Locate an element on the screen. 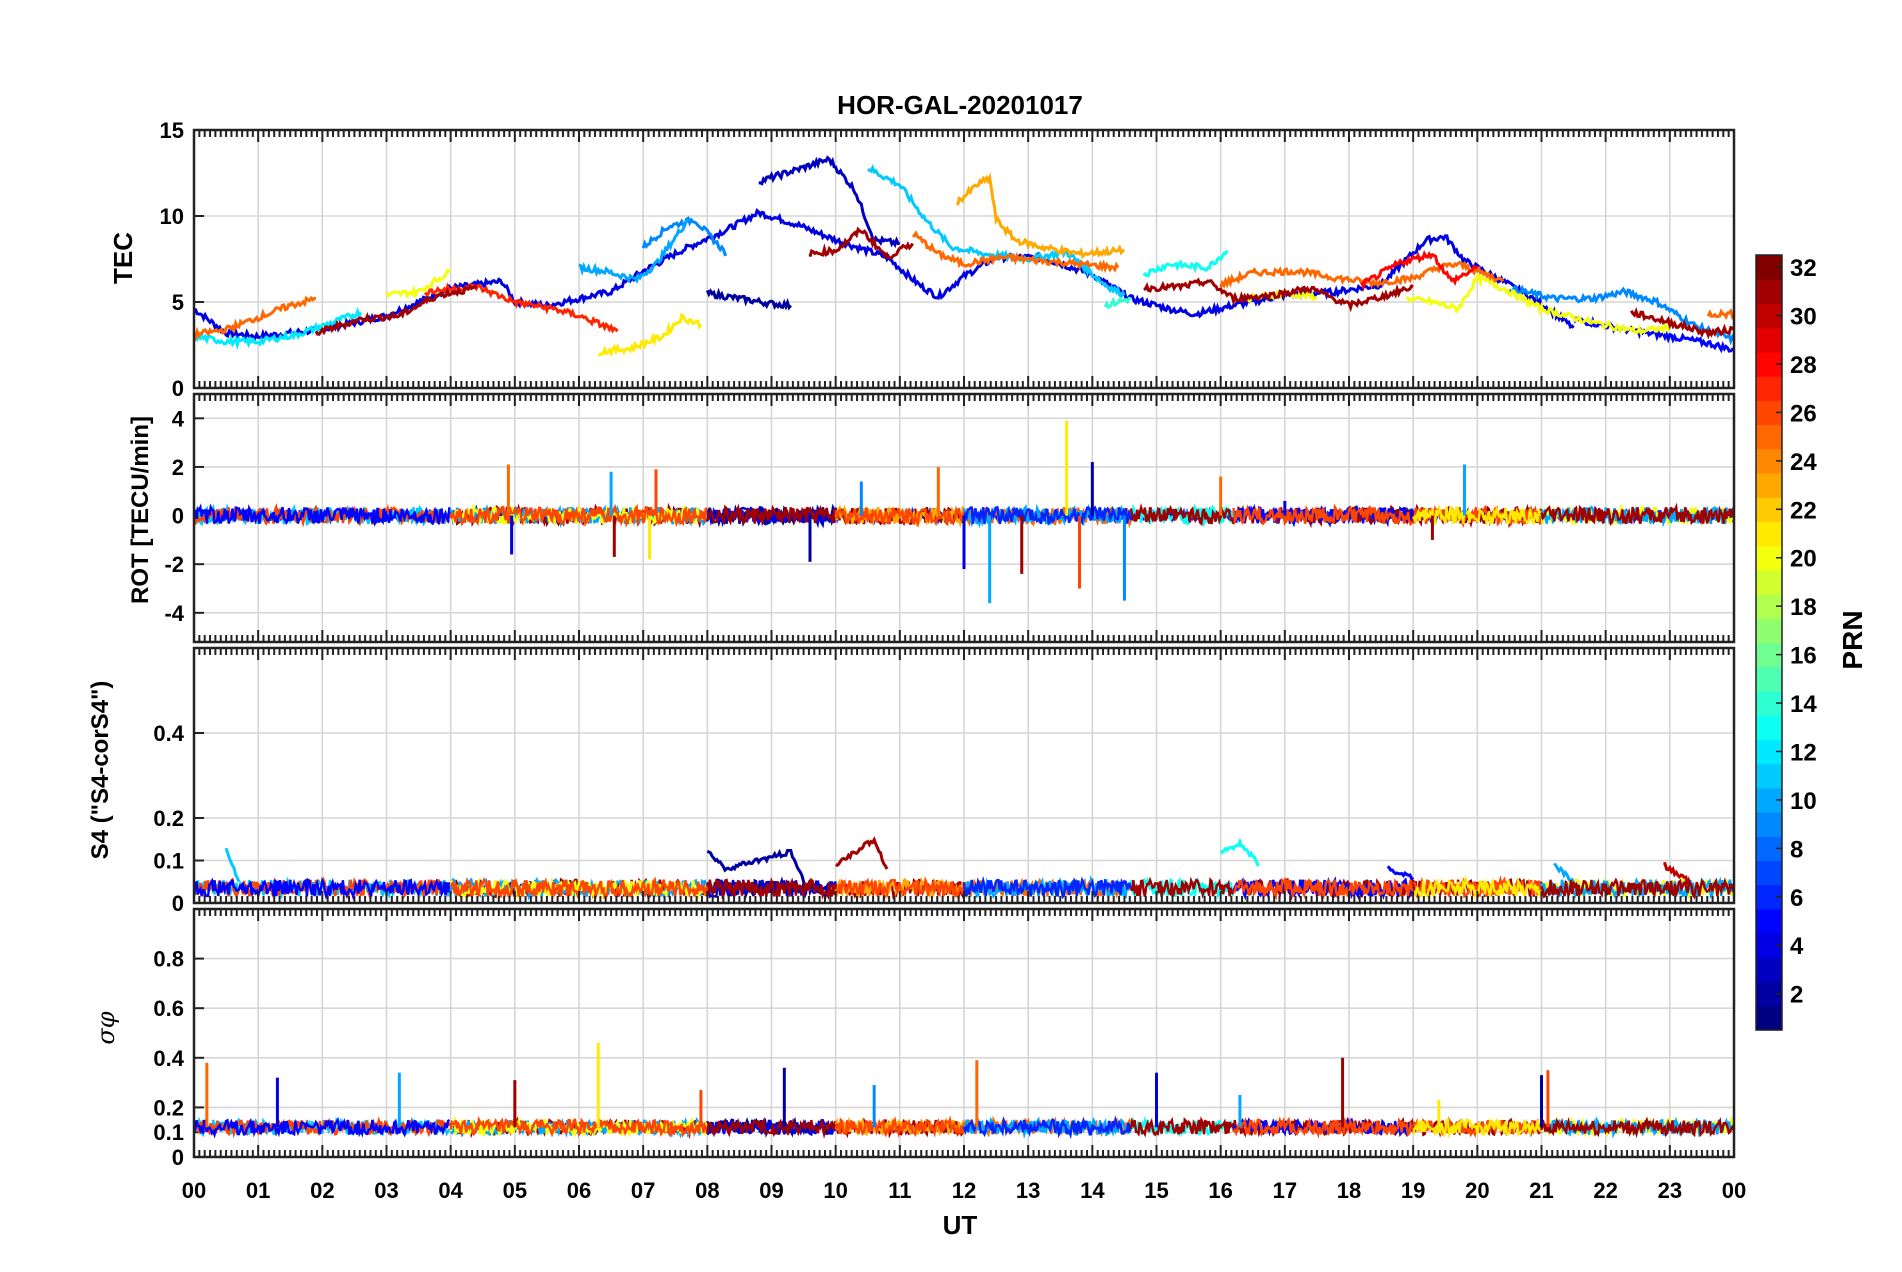 The image size is (1902, 1272). x-tick-label: 22 is located at coordinates (1605, 1190).